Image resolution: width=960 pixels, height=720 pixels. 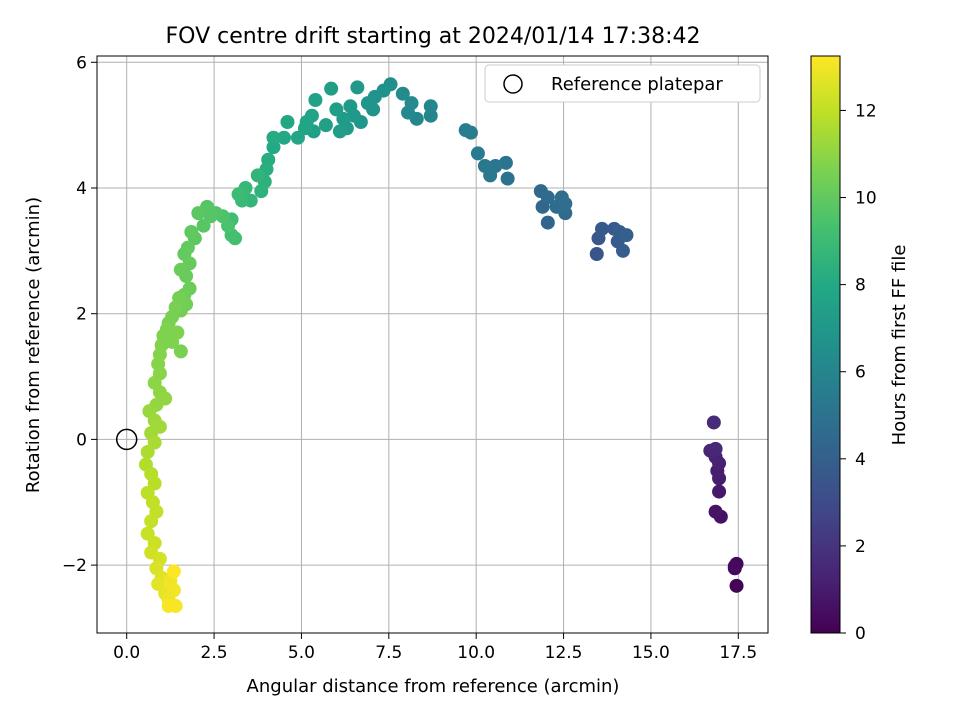 I want to click on colorbar-tick-label: 4, so click(x=860, y=460).